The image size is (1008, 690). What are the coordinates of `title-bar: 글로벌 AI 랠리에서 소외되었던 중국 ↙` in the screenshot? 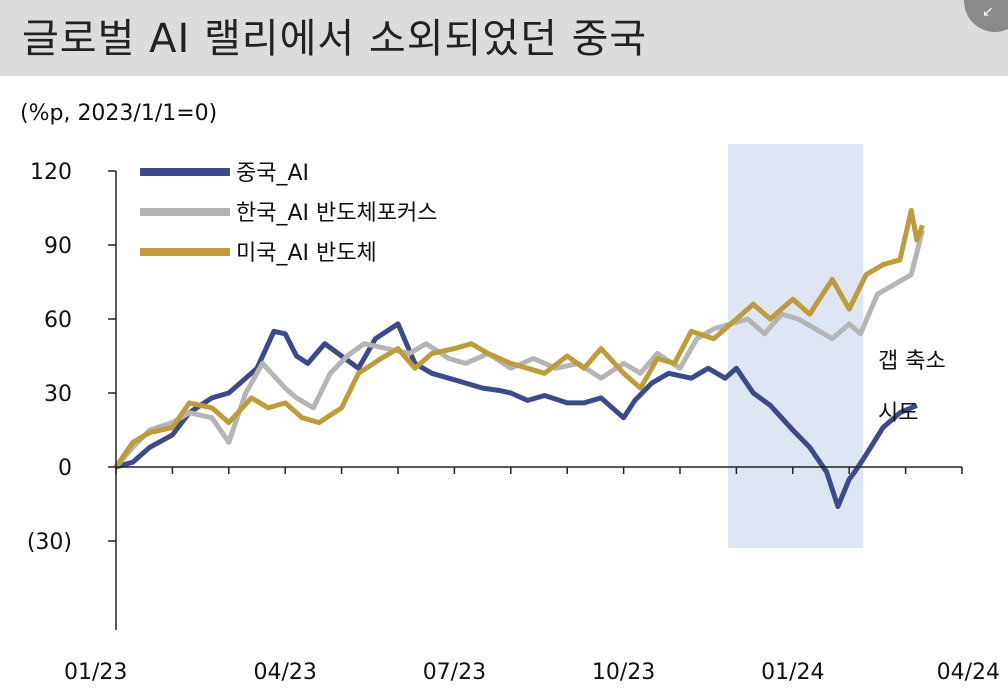 It's located at (504, 38).